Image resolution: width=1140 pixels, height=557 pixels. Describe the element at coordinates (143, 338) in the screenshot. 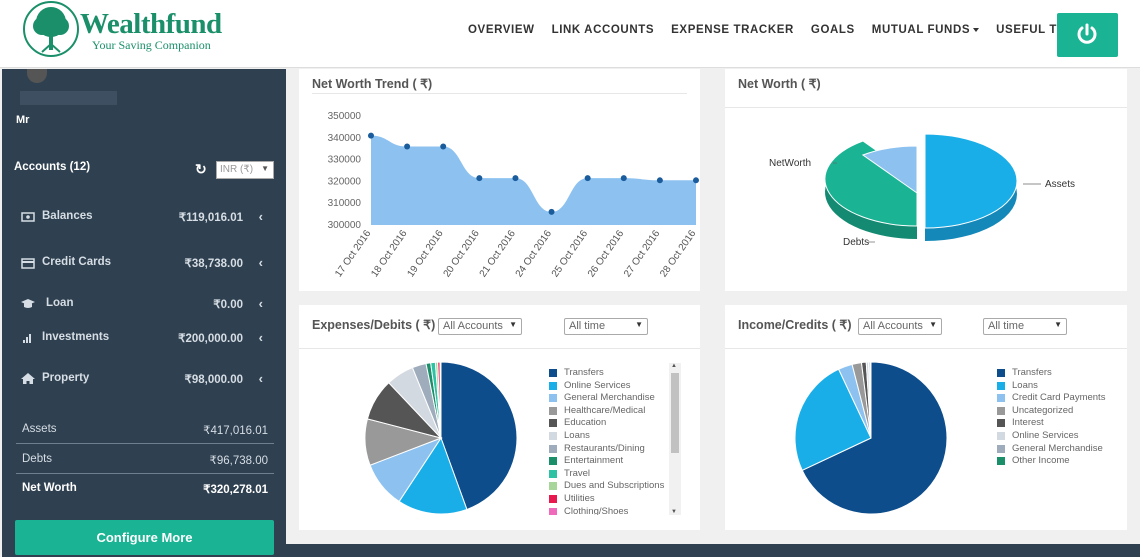

I see `sidebar-item-investments: Investments ₹200,000.00 ‹` at that location.